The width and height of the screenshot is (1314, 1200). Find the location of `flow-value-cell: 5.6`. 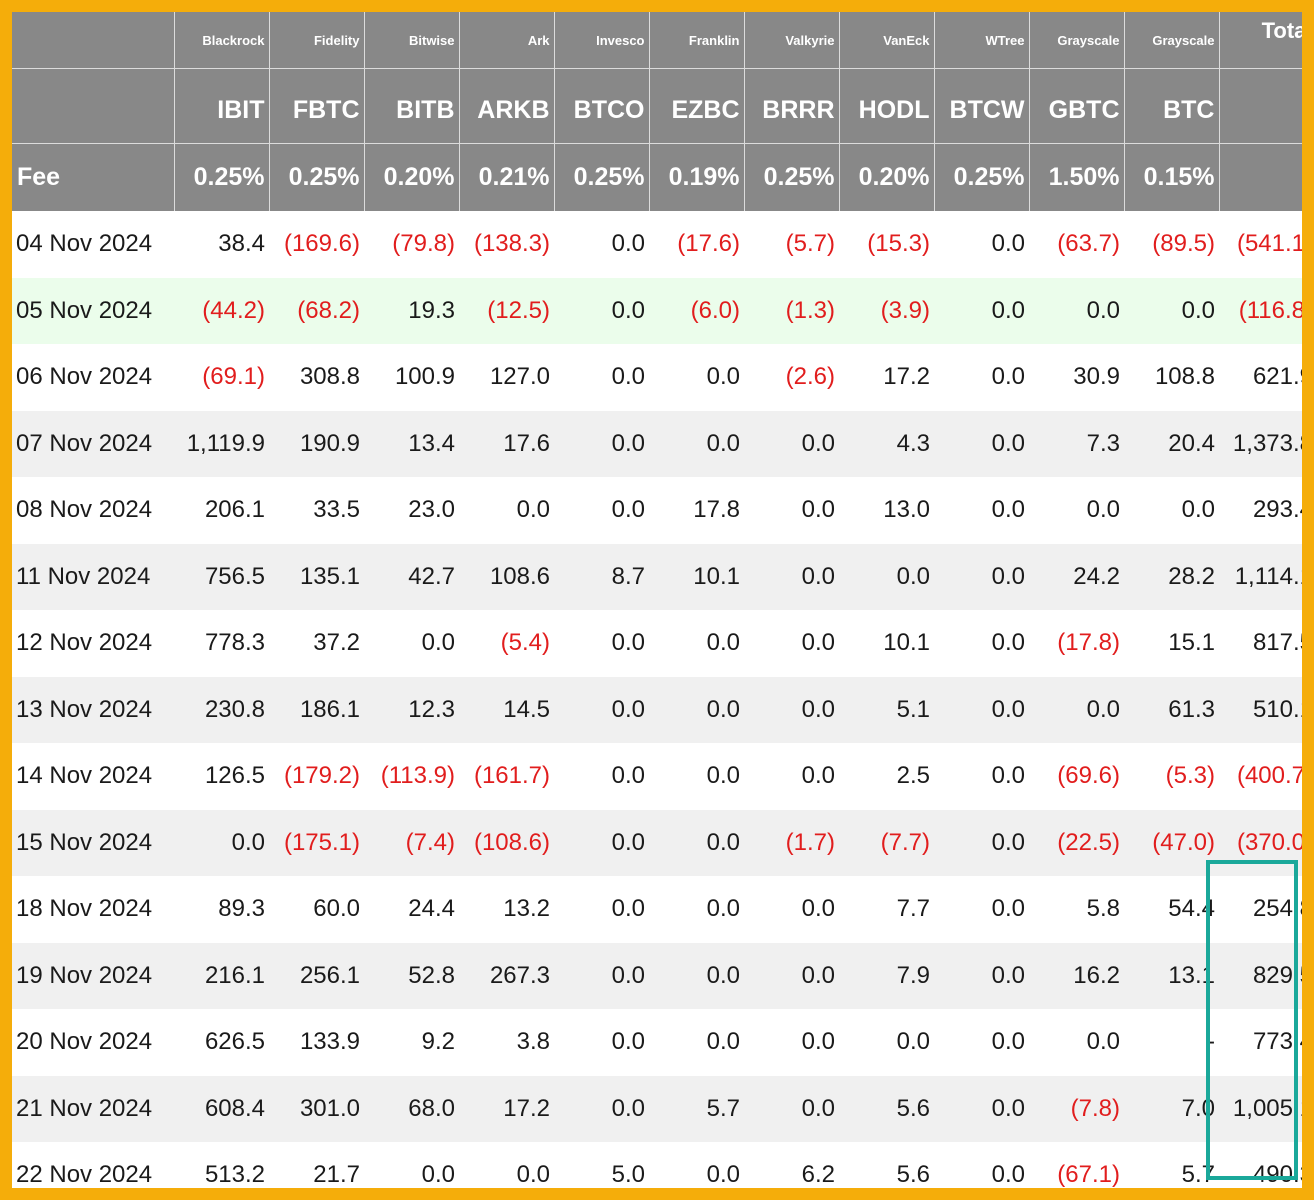

flow-value-cell: 5.6 is located at coordinates (886, 1108).